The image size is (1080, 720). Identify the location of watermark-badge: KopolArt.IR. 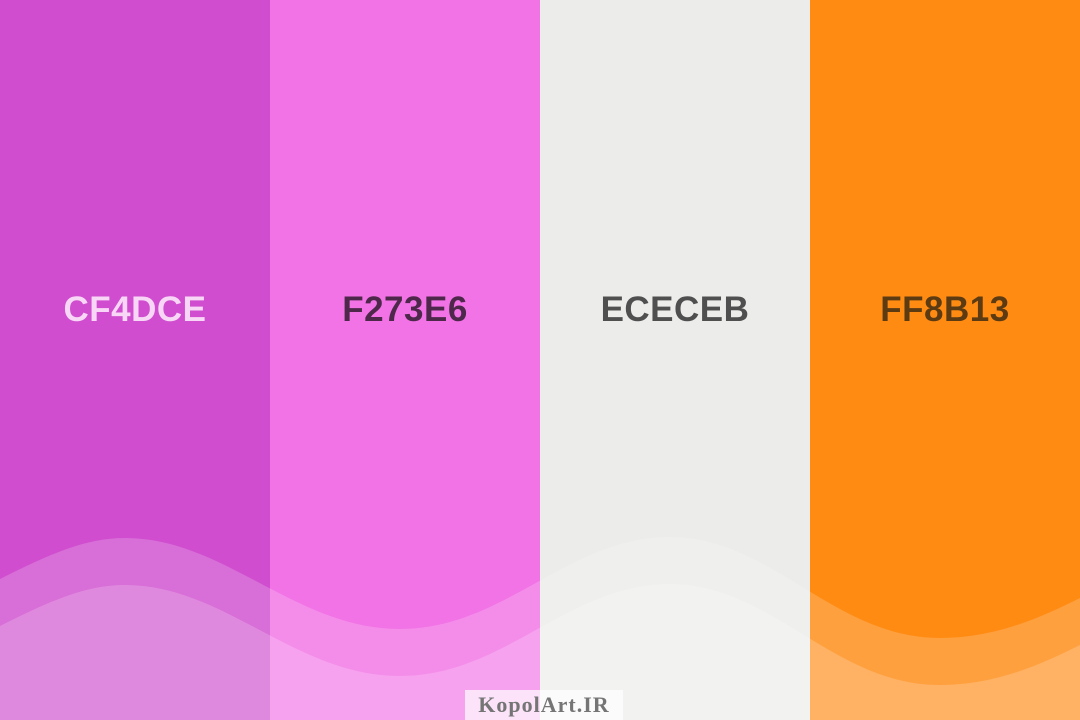
(544, 705).